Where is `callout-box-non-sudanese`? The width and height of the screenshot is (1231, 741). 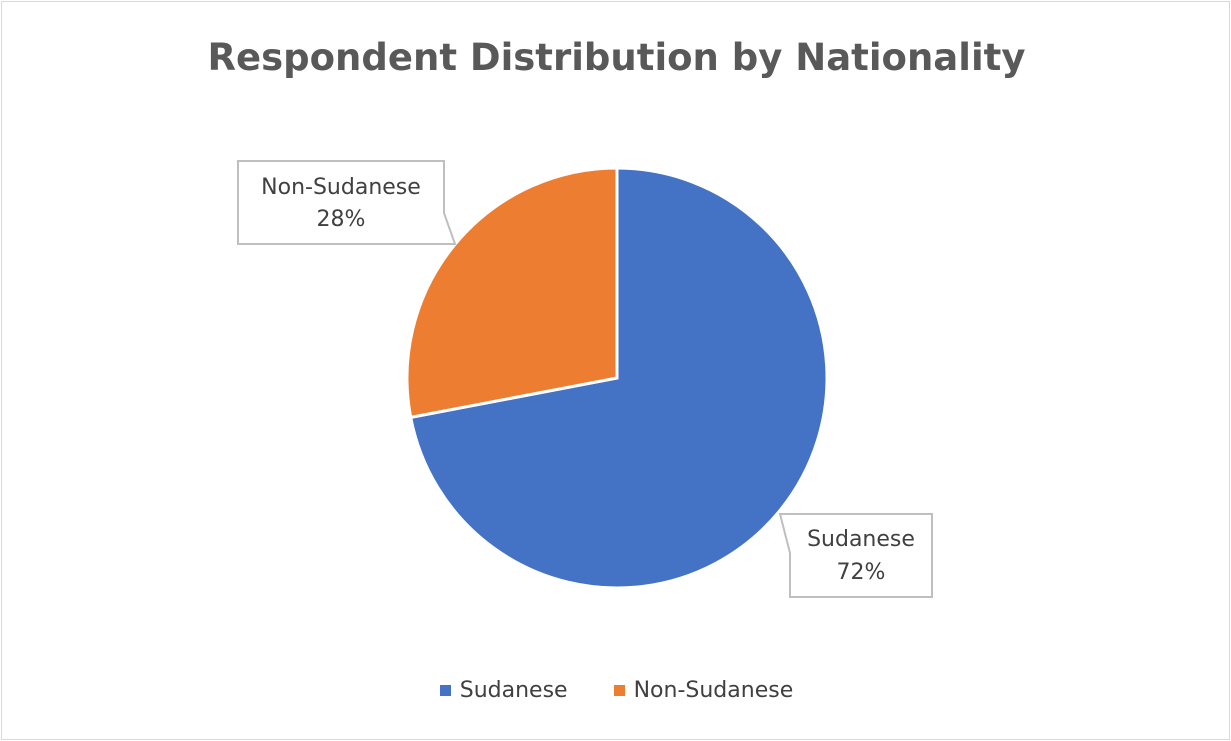 callout-box-non-sudanese is located at coordinates (347, 202).